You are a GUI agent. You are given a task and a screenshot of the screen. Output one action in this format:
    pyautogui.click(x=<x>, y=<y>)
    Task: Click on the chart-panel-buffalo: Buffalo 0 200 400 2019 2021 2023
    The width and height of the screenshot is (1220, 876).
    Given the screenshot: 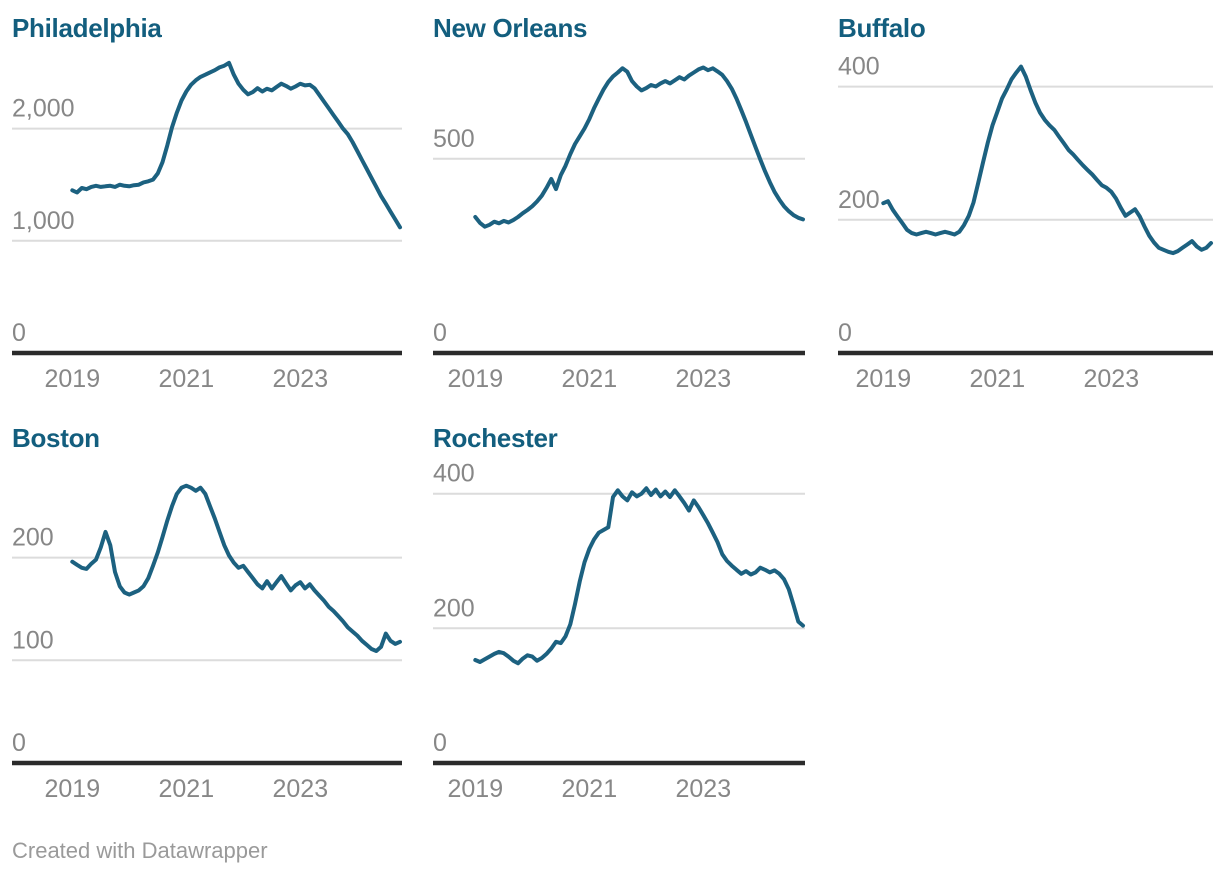 What is the action you would take?
    pyautogui.click(x=1025, y=200)
    